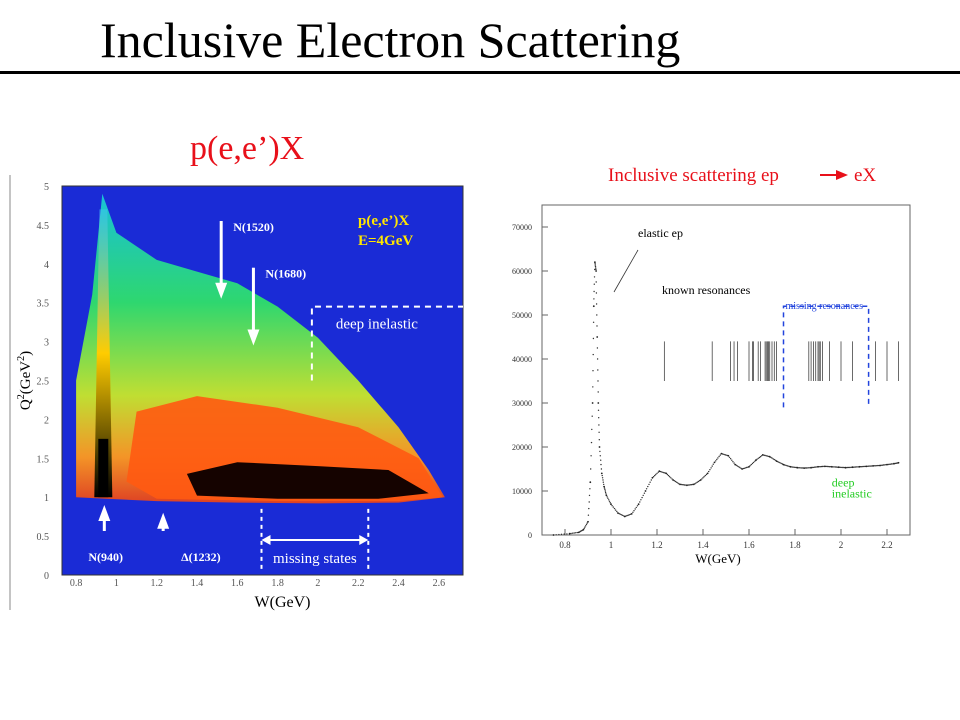 The height and width of the screenshot is (720, 960). I want to click on y-tick-label: 1.5, so click(43, 459).